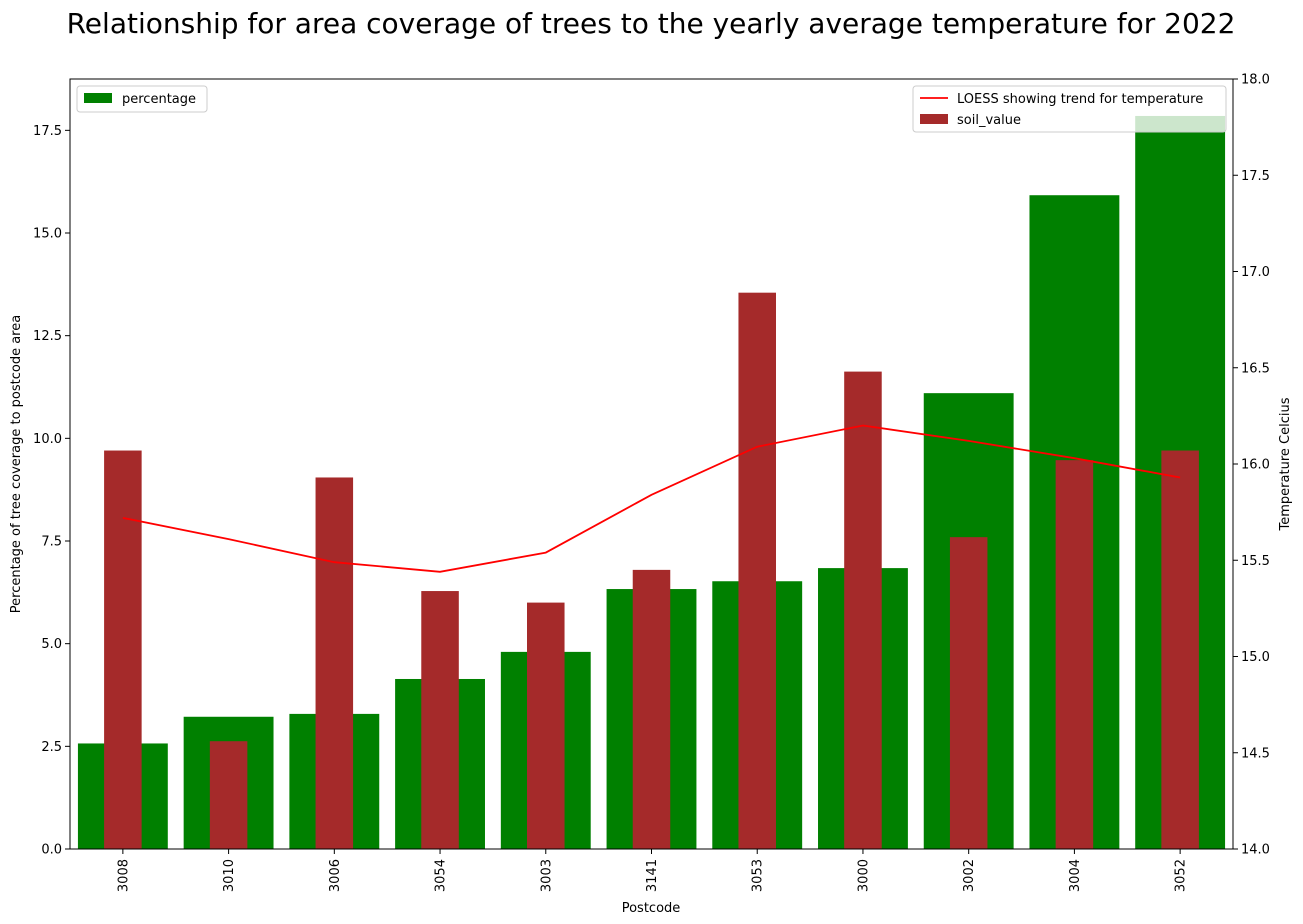 The height and width of the screenshot is (924, 1303). What do you see at coordinates (934, 119) in the screenshot?
I see `legend-swatch-soil-value` at bounding box center [934, 119].